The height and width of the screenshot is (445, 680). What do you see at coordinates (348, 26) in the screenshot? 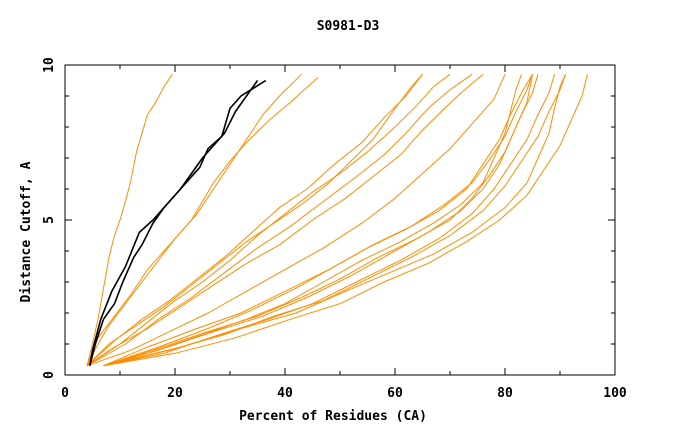
I see `chart-title: S0981-D3` at bounding box center [348, 26].